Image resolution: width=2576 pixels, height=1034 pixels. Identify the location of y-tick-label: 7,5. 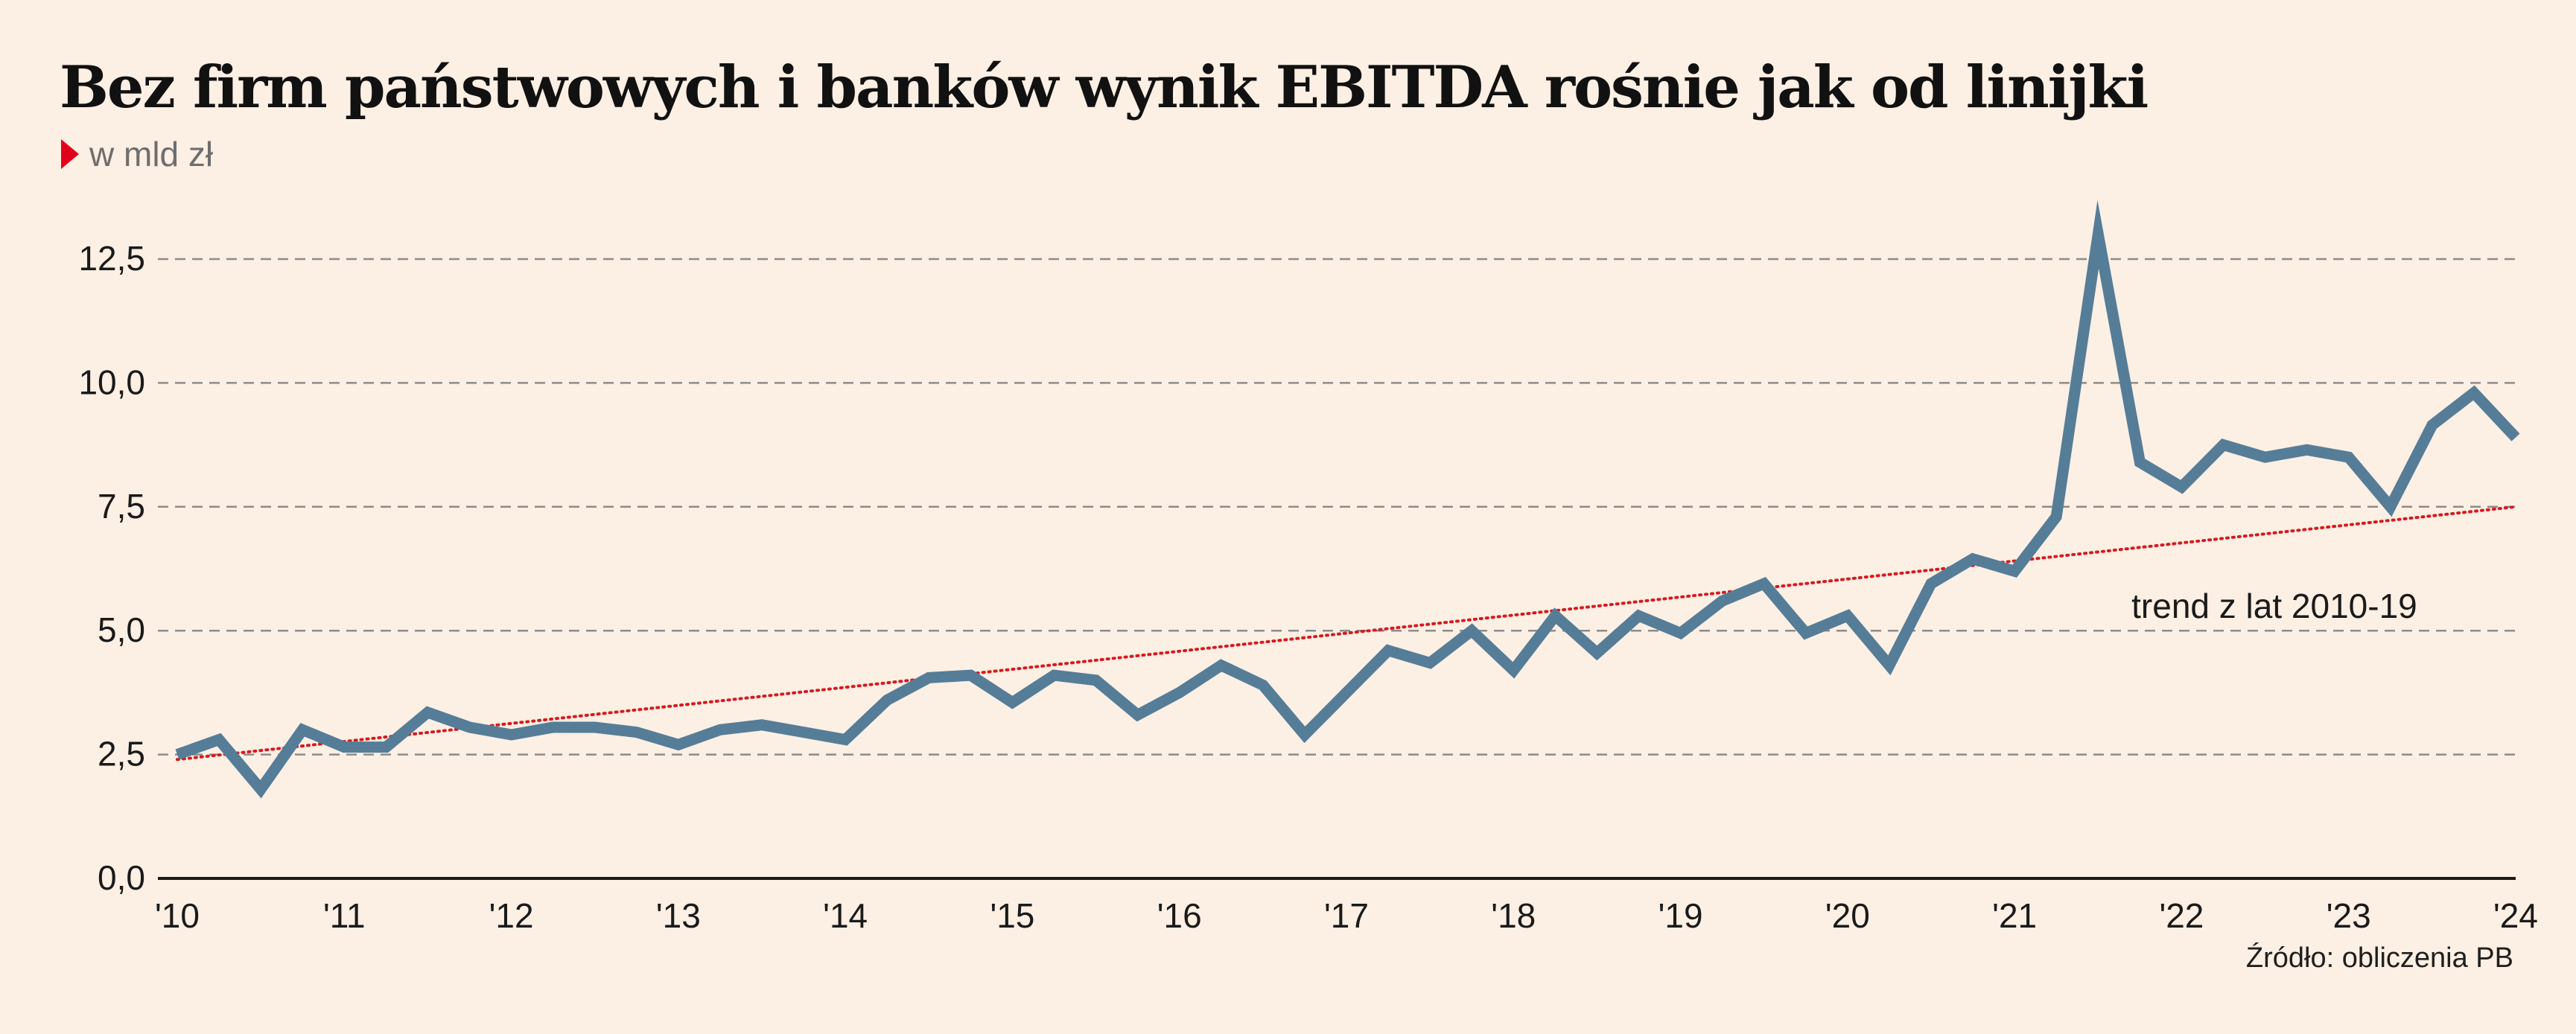
(121, 506).